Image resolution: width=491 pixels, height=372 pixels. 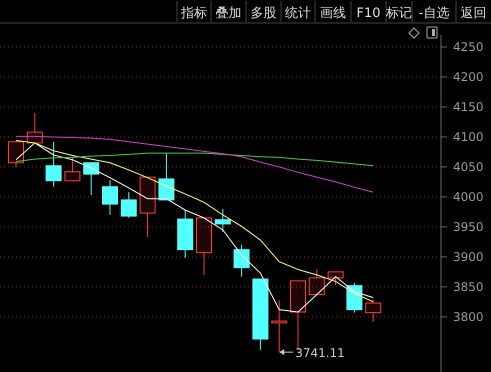 What do you see at coordinates (434, 13) in the screenshot?
I see `text: -自选` at bounding box center [434, 13].